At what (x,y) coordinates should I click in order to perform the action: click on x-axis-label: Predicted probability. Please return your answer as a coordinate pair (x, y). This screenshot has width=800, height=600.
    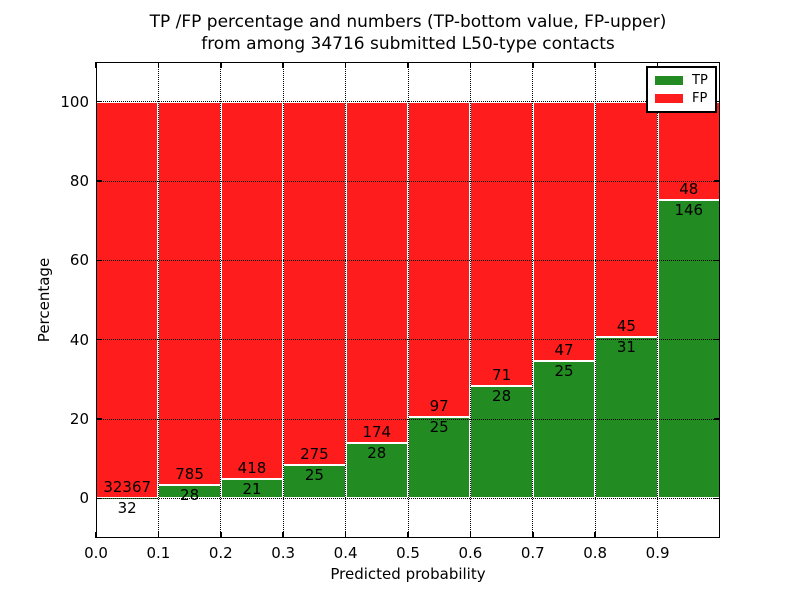
    Looking at the image, I should click on (408, 574).